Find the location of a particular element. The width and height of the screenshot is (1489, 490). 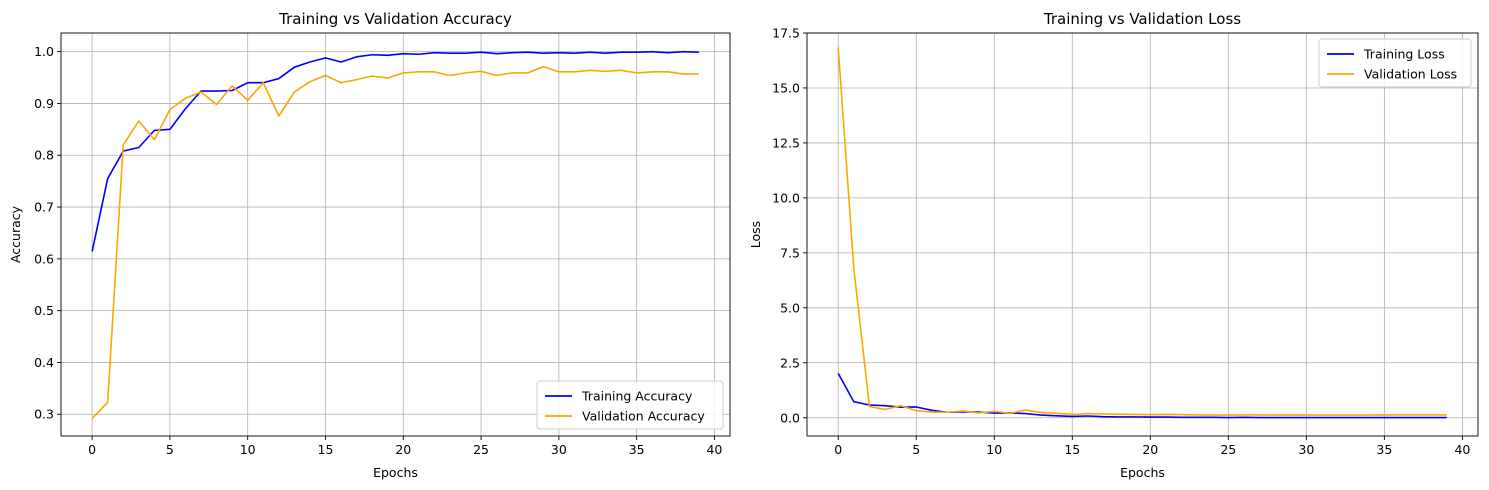

chart-title: Training vs Validation Accuracy is located at coordinates (395, 19).